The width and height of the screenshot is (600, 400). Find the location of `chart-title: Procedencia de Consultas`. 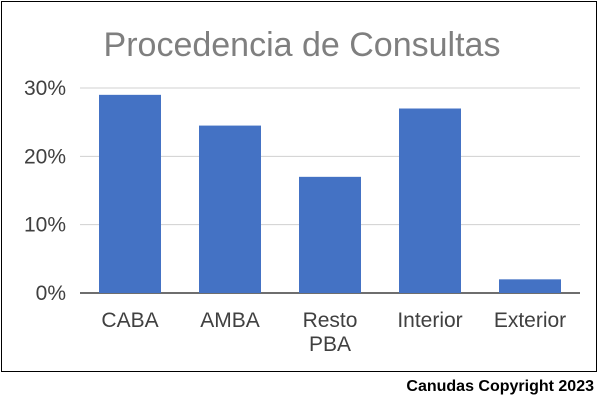

chart-title: Procedencia de Consultas is located at coordinates (302, 45).